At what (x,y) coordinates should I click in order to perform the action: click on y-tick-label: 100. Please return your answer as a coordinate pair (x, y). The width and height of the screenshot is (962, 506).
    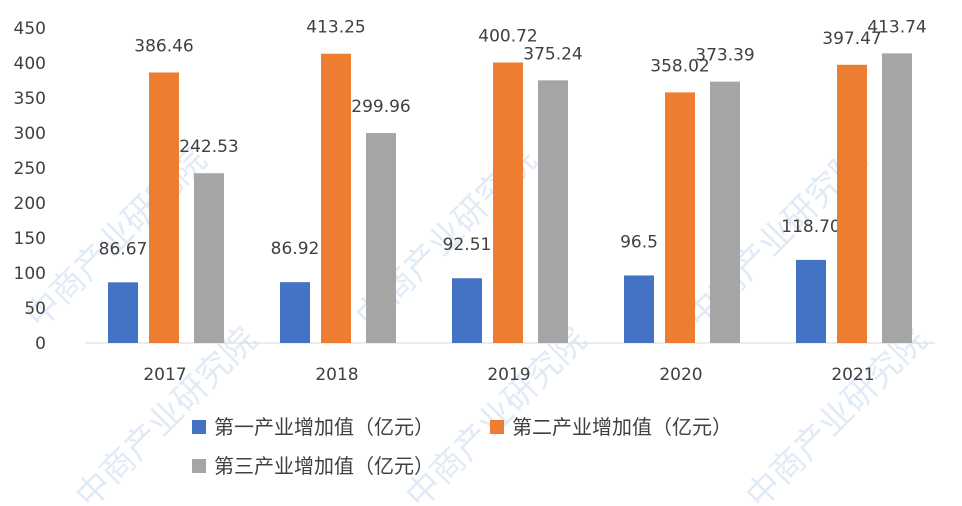
    Looking at the image, I should click on (30, 274).